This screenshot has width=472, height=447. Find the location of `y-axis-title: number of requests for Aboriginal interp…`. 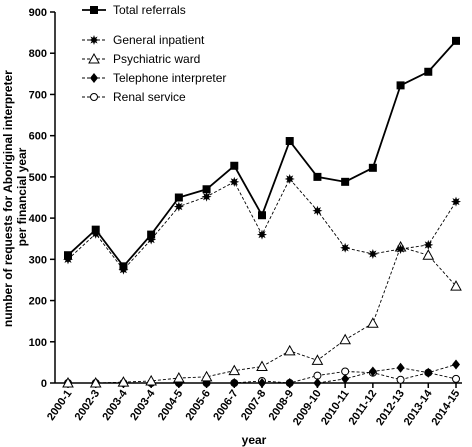

y-axis-title: number of requests for Aboriginal interp… is located at coordinates (15, 197).